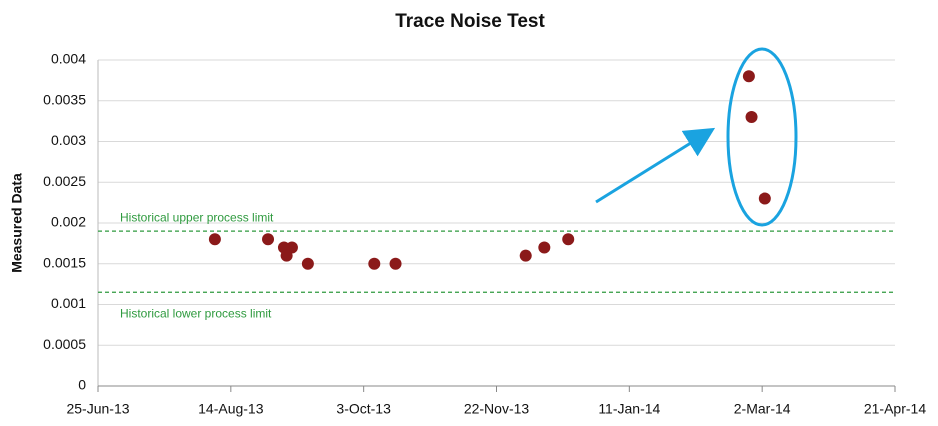 This screenshot has width=938, height=426. What do you see at coordinates (231, 409) in the screenshot?
I see `x-tick-label: 14-Aug-13` at bounding box center [231, 409].